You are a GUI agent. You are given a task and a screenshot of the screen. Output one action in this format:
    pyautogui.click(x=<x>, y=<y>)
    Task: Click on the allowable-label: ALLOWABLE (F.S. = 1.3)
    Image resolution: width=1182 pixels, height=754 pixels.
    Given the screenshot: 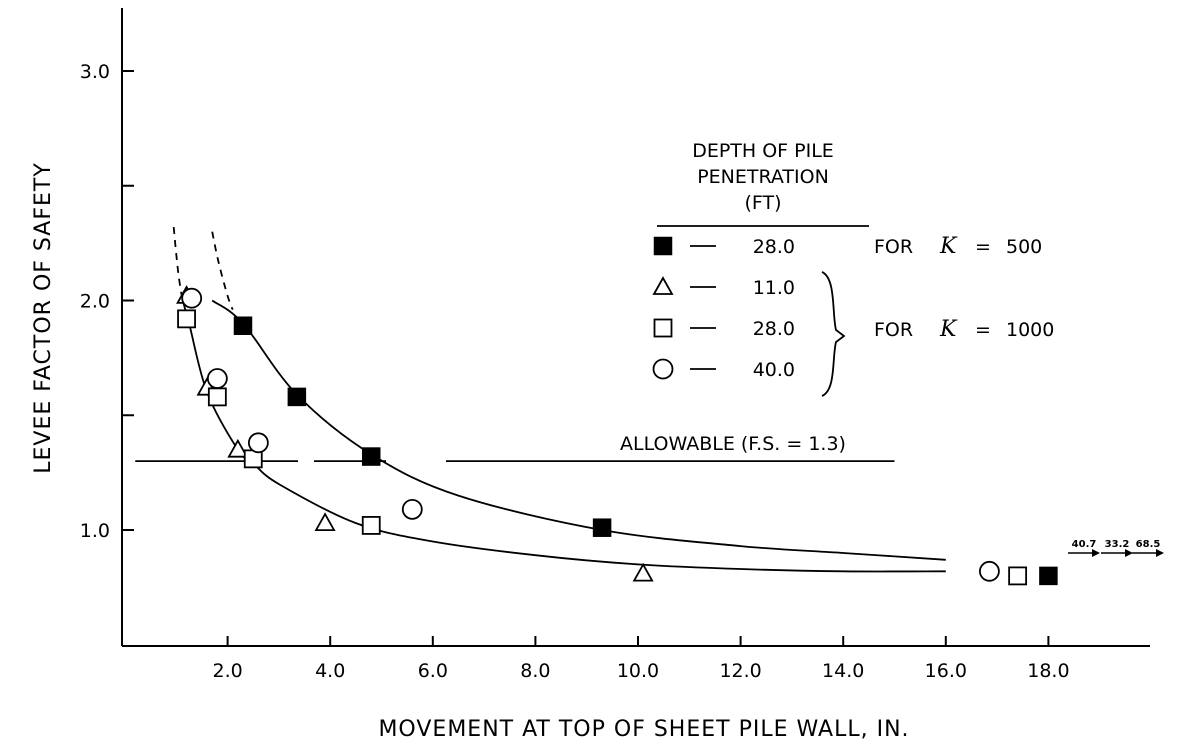 What is the action you would take?
    pyautogui.click(x=733, y=444)
    